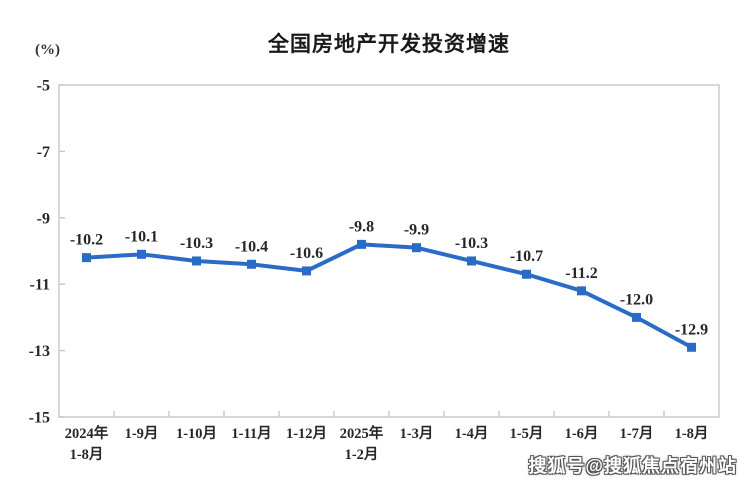  I want to click on y-axis-tick-label: -15, so click(39, 418).